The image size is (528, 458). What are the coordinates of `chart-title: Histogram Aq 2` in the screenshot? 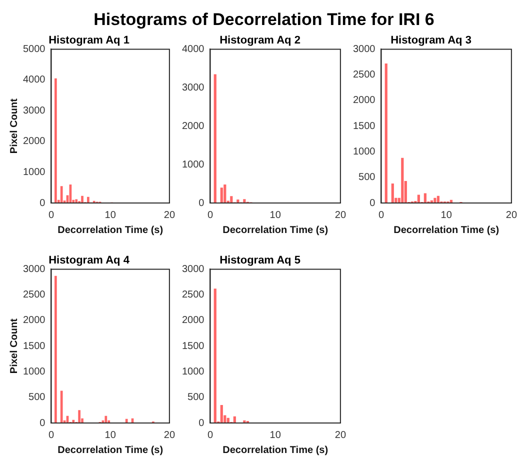 It's located at (260, 40).